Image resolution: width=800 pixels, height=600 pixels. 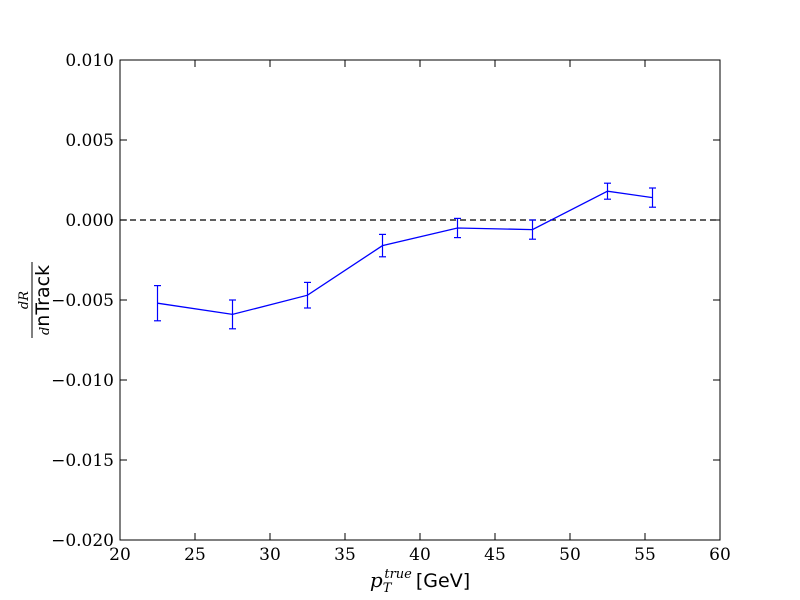 What do you see at coordinates (720, 555) in the screenshot?
I see `x-tick-label: 60` at bounding box center [720, 555].